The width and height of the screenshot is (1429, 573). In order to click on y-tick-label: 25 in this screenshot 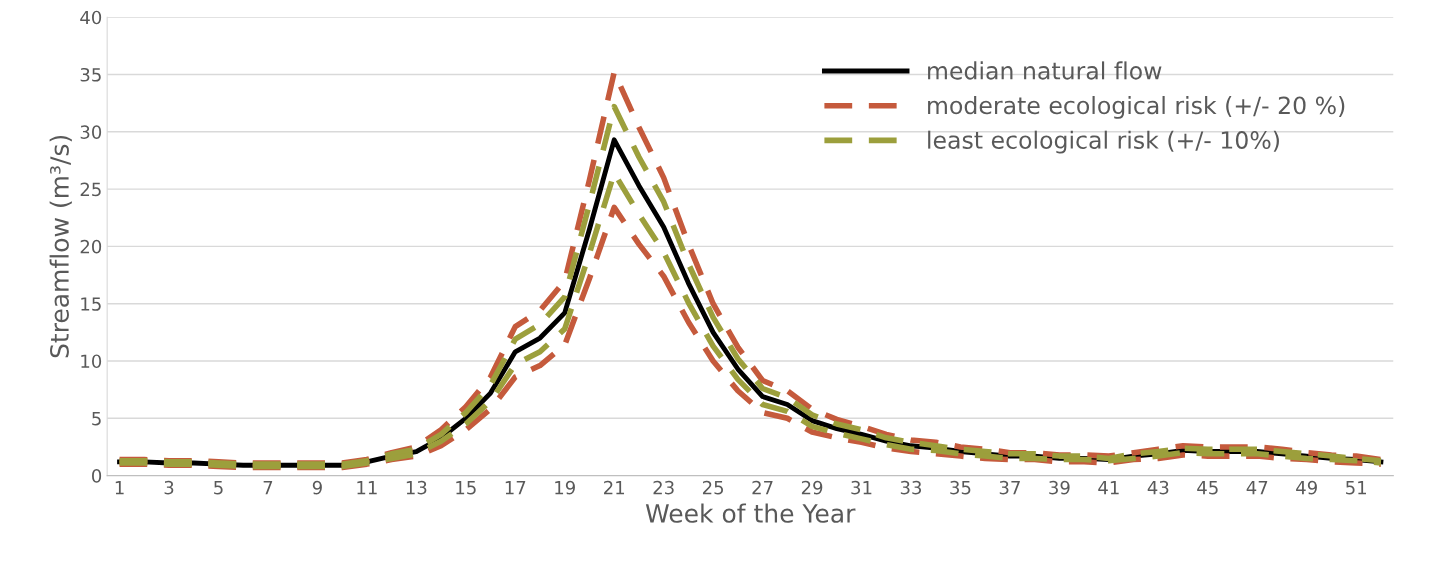, I will do `click(90, 189)`.